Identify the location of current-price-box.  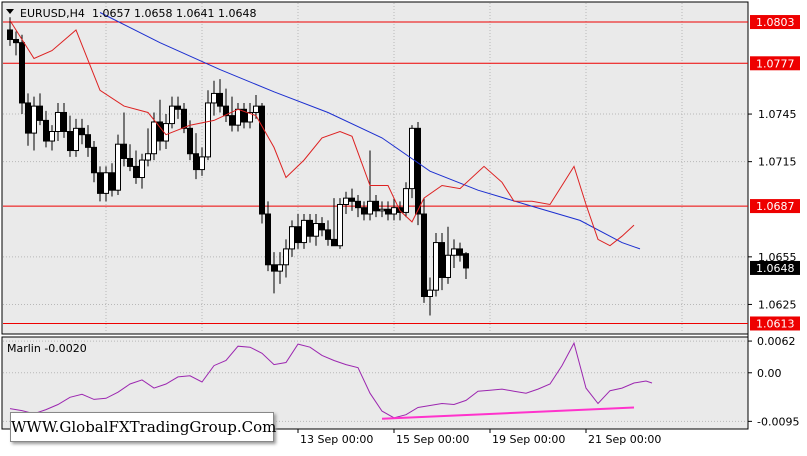
(775, 267).